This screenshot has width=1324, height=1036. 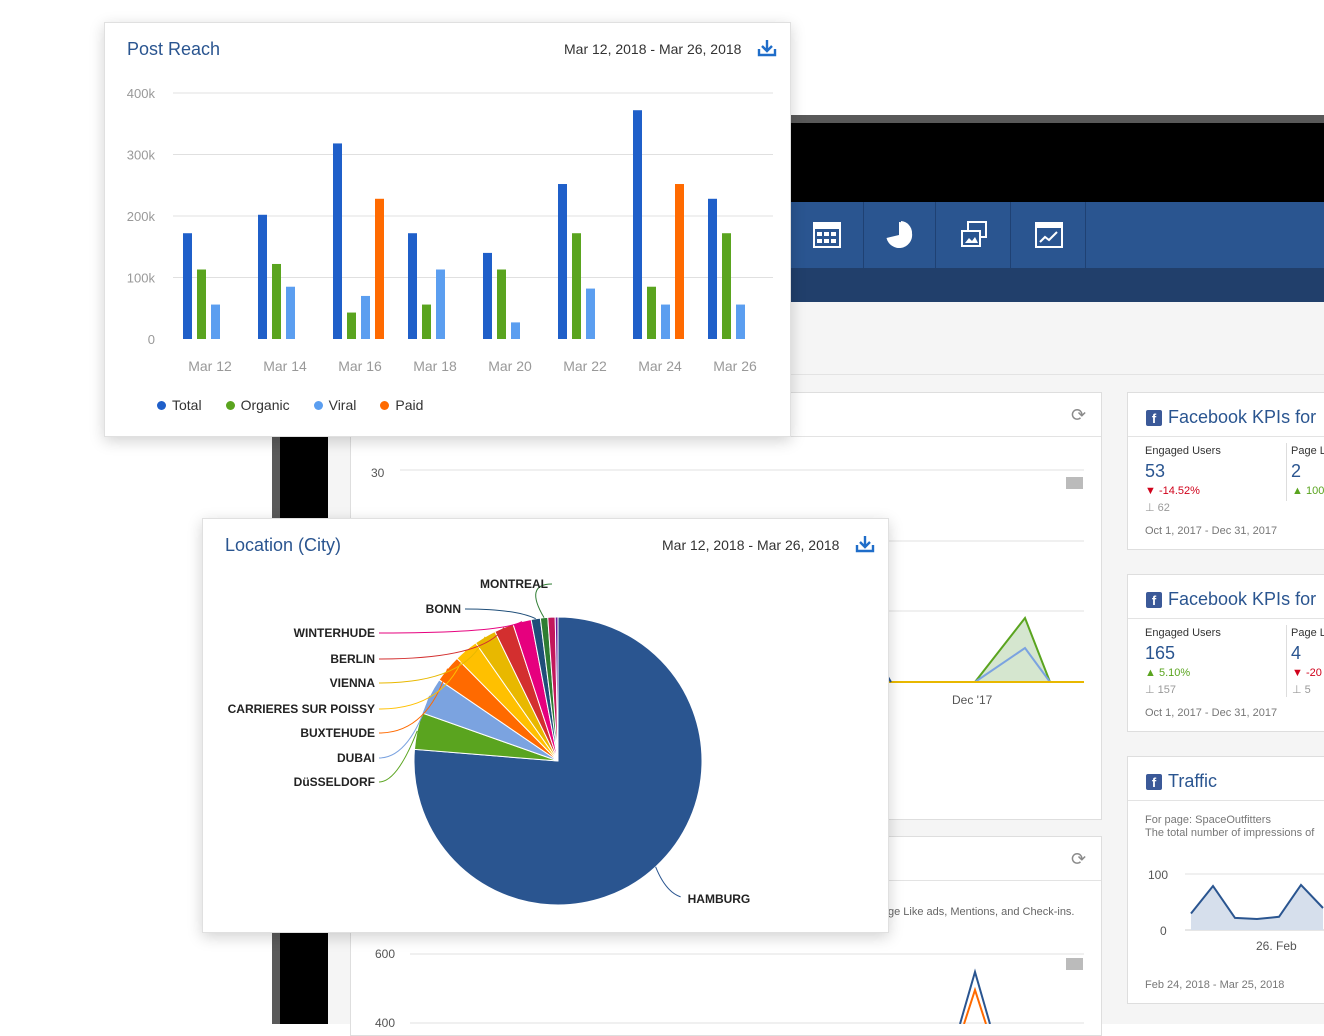 What do you see at coordinates (1211, 531) in the screenshot?
I see `kpi-date-range: Oct 1, 2017 - Dec 31, 2017` at bounding box center [1211, 531].